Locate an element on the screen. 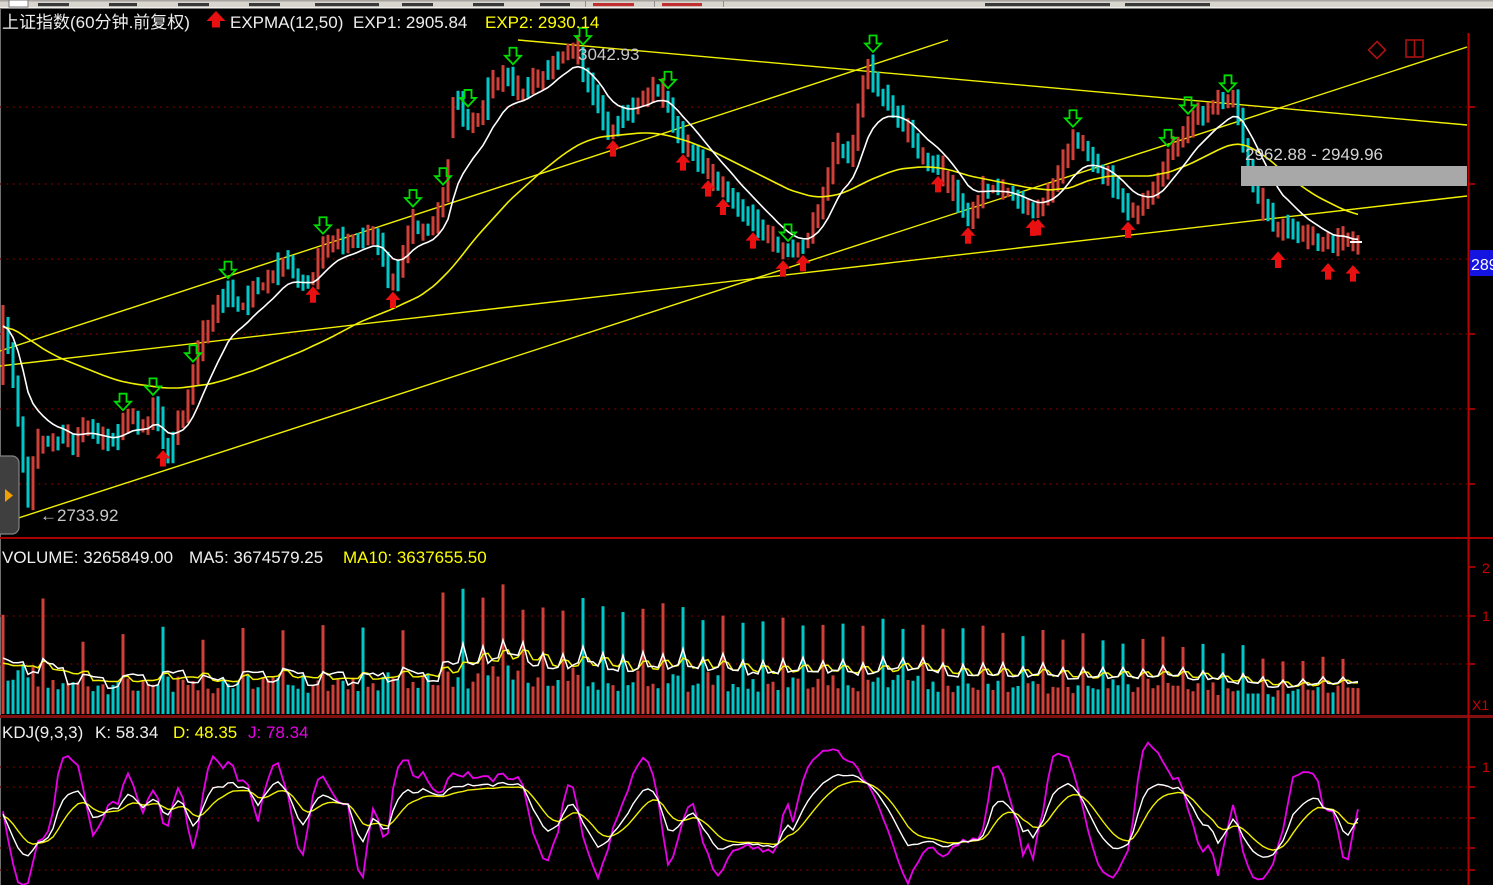 This screenshot has width=1493, height=885. svg-text: K: 58.34 is located at coordinates (126, 732).